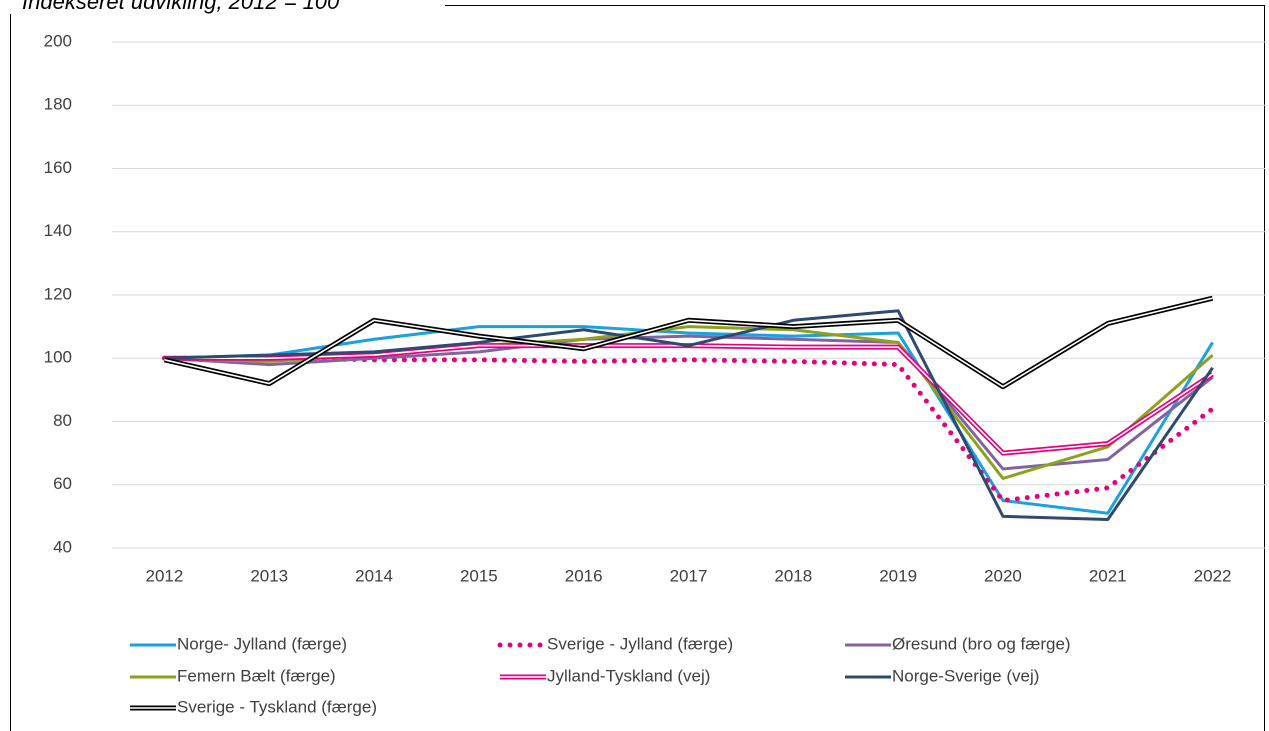 Image resolution: width=1269 pixels, height=731 pixels. I want to click on x-tick-label: 2015, so click(479, 575).